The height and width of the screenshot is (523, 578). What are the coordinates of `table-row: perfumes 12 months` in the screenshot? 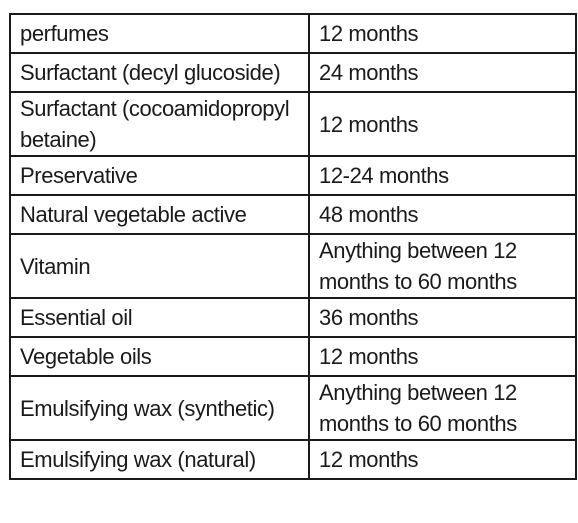 It's located at (293, 33).